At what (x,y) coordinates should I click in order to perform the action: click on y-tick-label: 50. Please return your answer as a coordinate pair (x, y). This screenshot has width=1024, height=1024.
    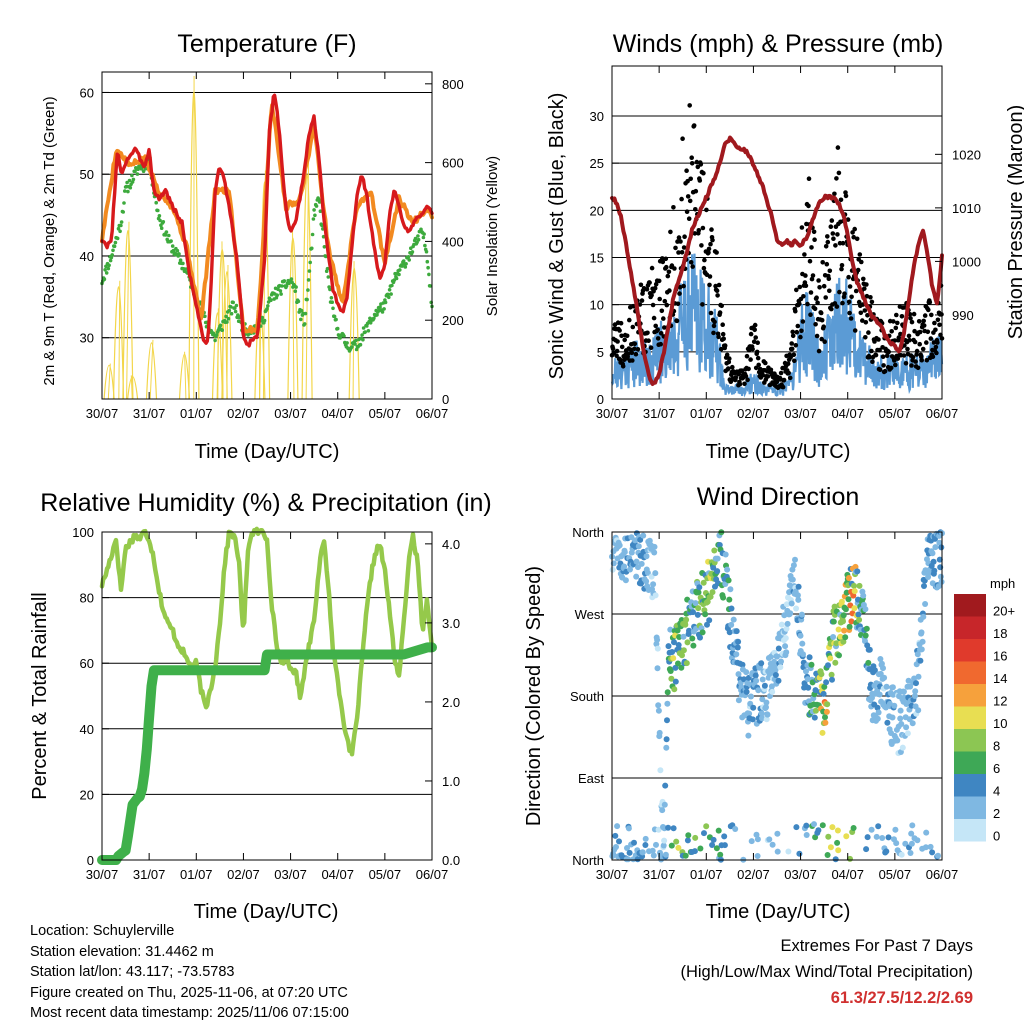
    Looking at the image, I should click on (87, 174).